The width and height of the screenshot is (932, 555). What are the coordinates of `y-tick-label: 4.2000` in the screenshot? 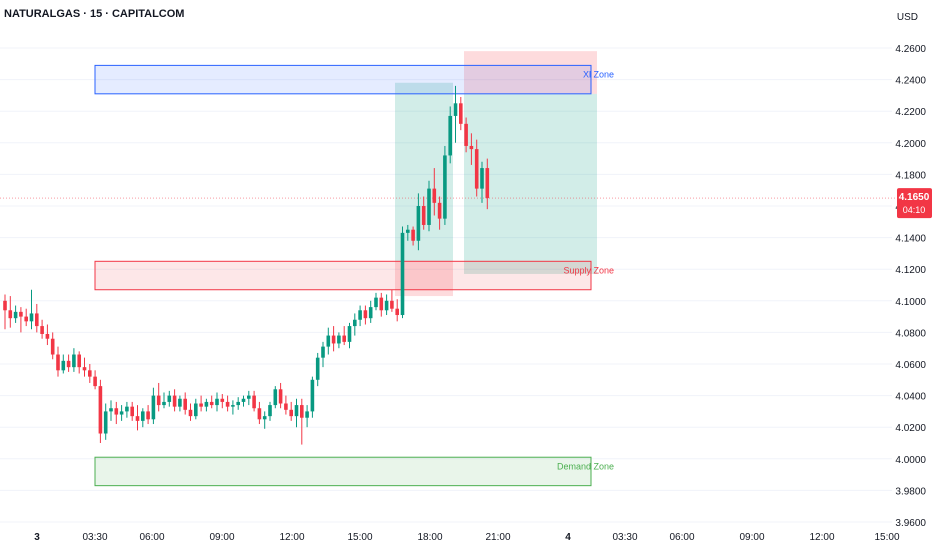 It's located at (910, 144).